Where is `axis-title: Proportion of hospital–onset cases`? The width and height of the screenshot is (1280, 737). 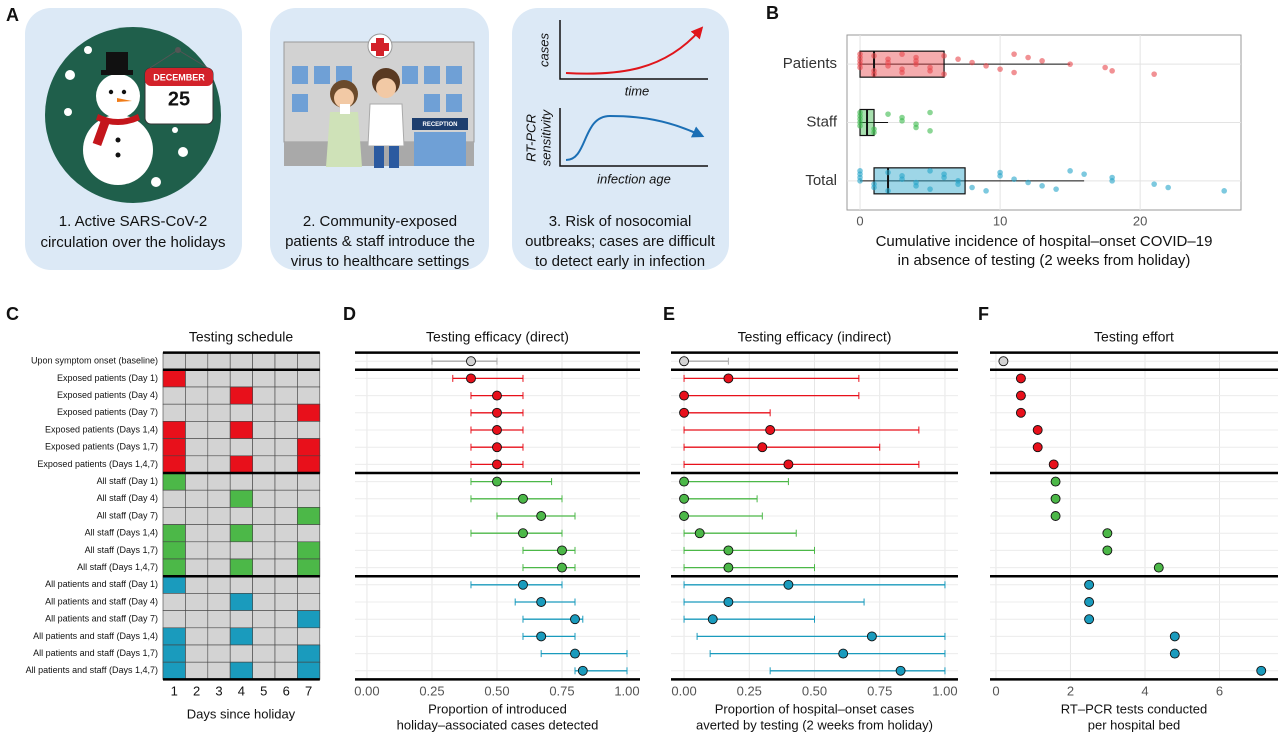 axis-title: Proportion of hospital–onset cases is located at coordinates (815, 708).